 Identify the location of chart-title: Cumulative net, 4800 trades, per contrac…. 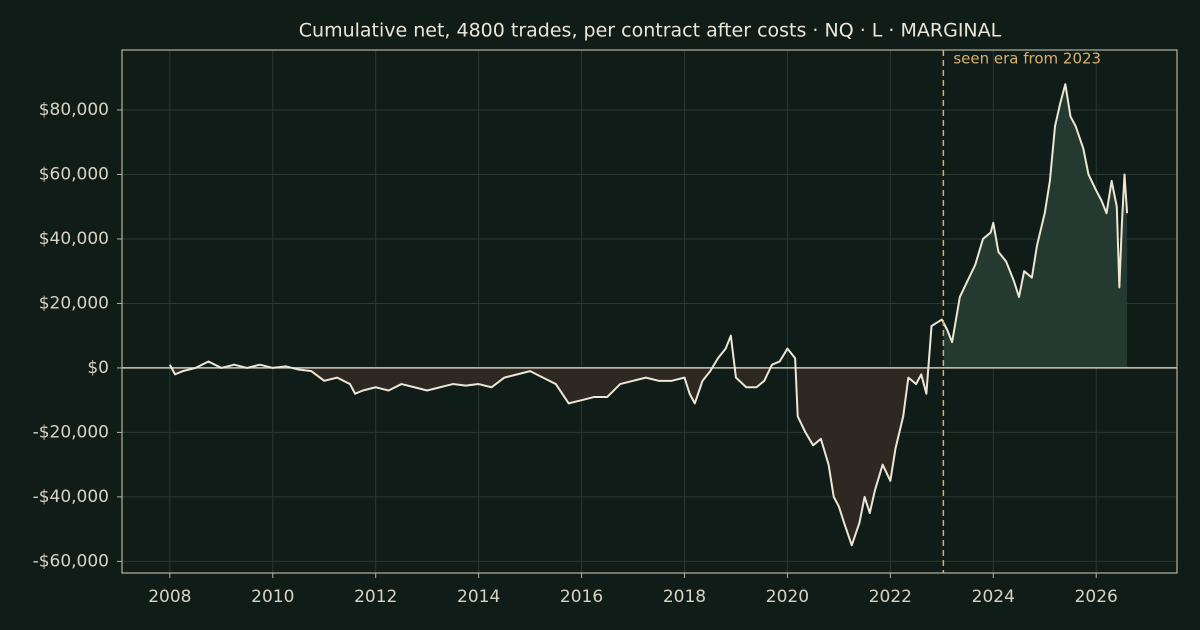
(650, 31).